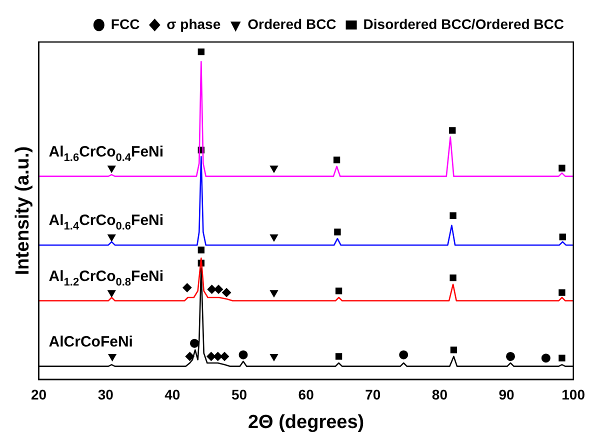 The height and width of the screenshot is (447, 596). Describe the element at coordinates (440, 394) in the screenshot. I see `x-tick-label: 80` at that location.